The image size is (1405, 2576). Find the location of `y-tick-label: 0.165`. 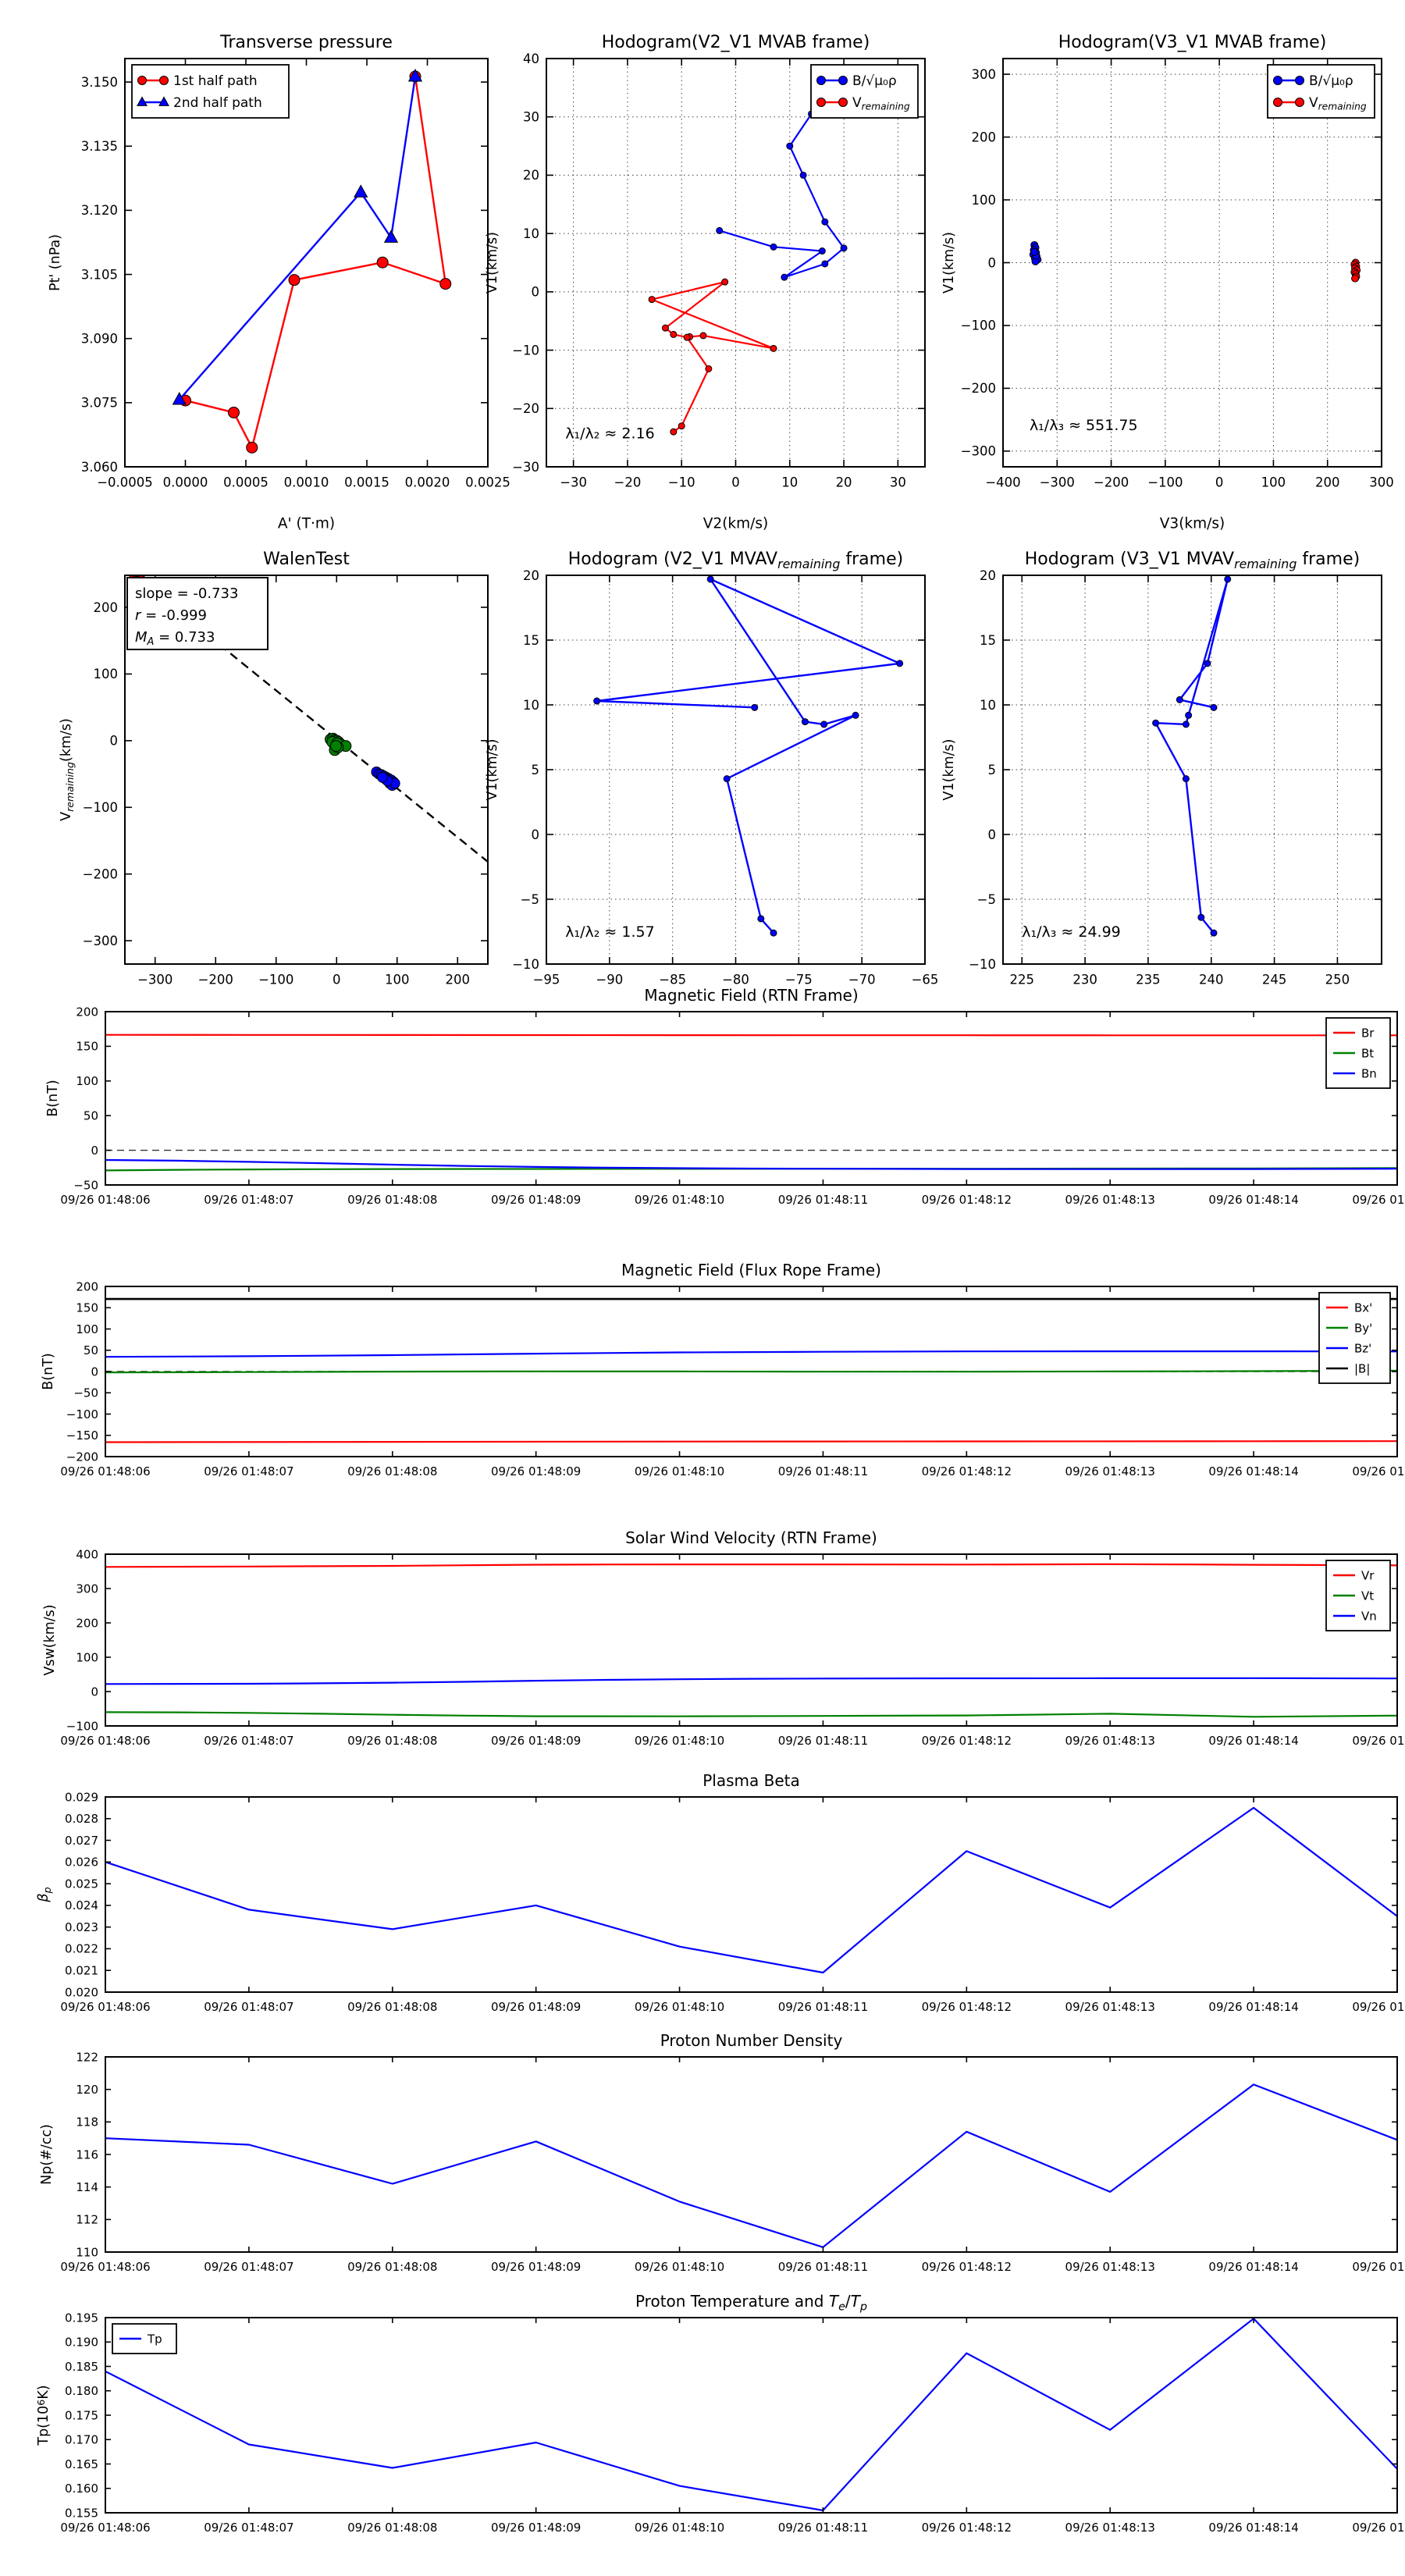

y-tick-label: 0.165 is located at coordinates (81, 2464).